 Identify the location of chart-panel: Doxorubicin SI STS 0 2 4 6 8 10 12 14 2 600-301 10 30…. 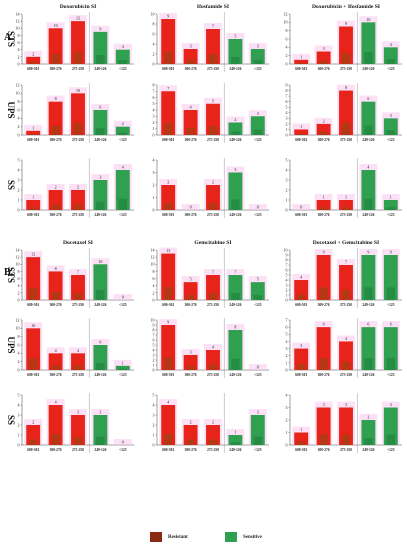
(70, 38).